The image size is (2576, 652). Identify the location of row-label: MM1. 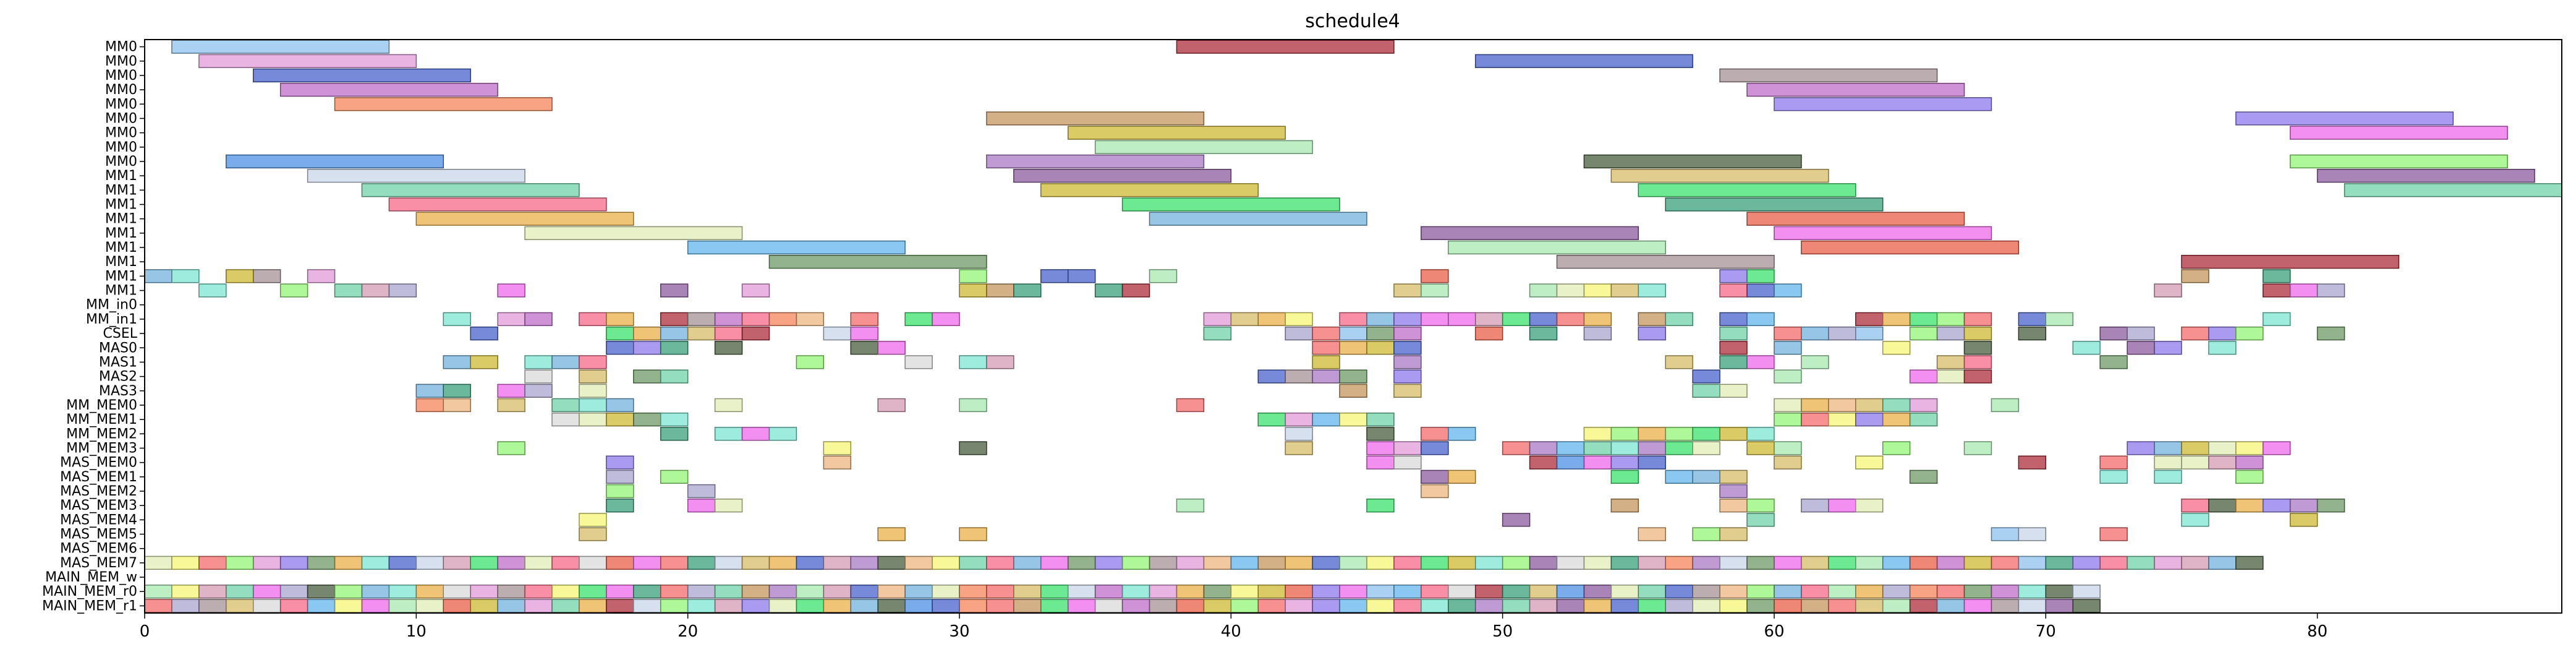
(121, 205).